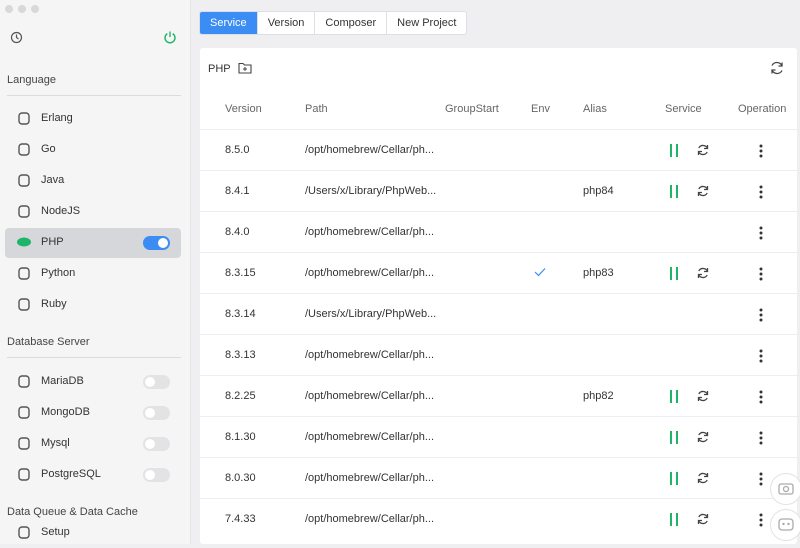 The height and width of the screenshot is (548, 800). What do you see at coordinates (55, 443) in the screenshot?
I see `item-label: Mysql` at bounding box center [55, 443].